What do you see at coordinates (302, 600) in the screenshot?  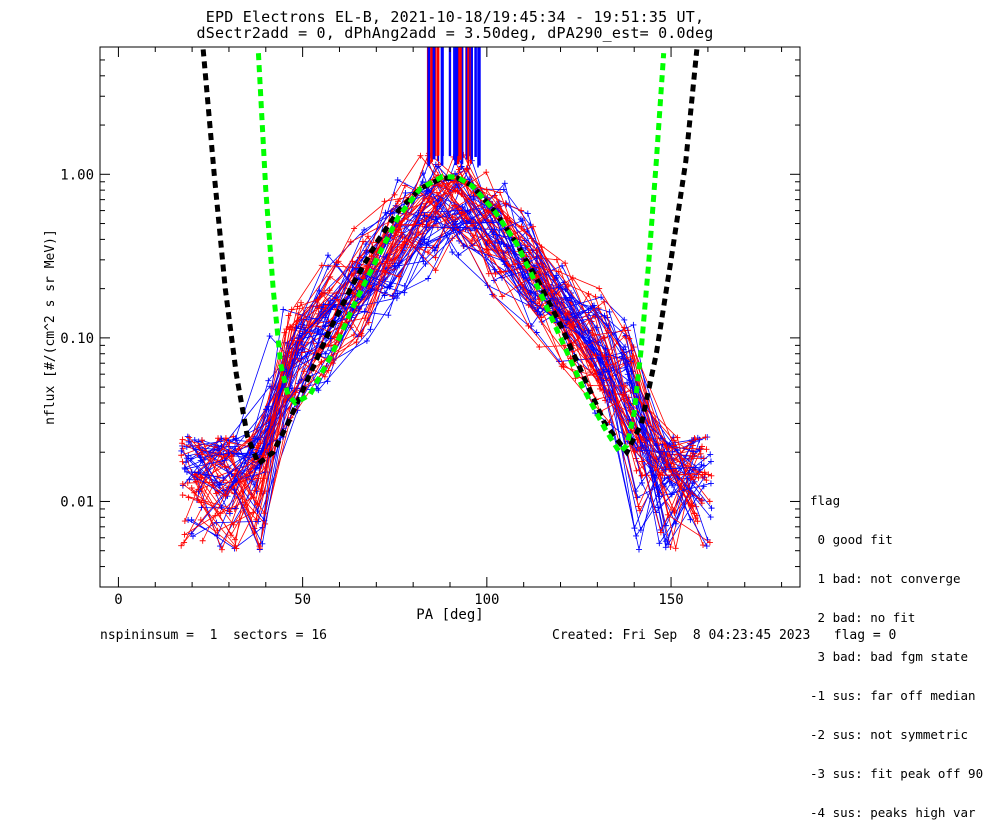 I see `x-tick-label: 50` at bounding box center [302, 600].